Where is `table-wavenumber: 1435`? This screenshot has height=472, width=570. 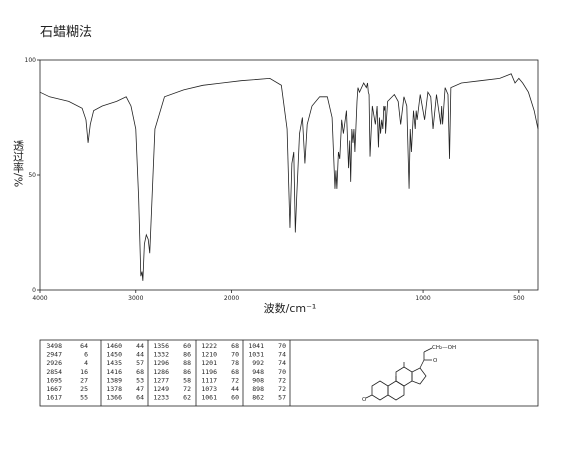 table-wavenumber: 1435 is located at coordinates (114, 363).